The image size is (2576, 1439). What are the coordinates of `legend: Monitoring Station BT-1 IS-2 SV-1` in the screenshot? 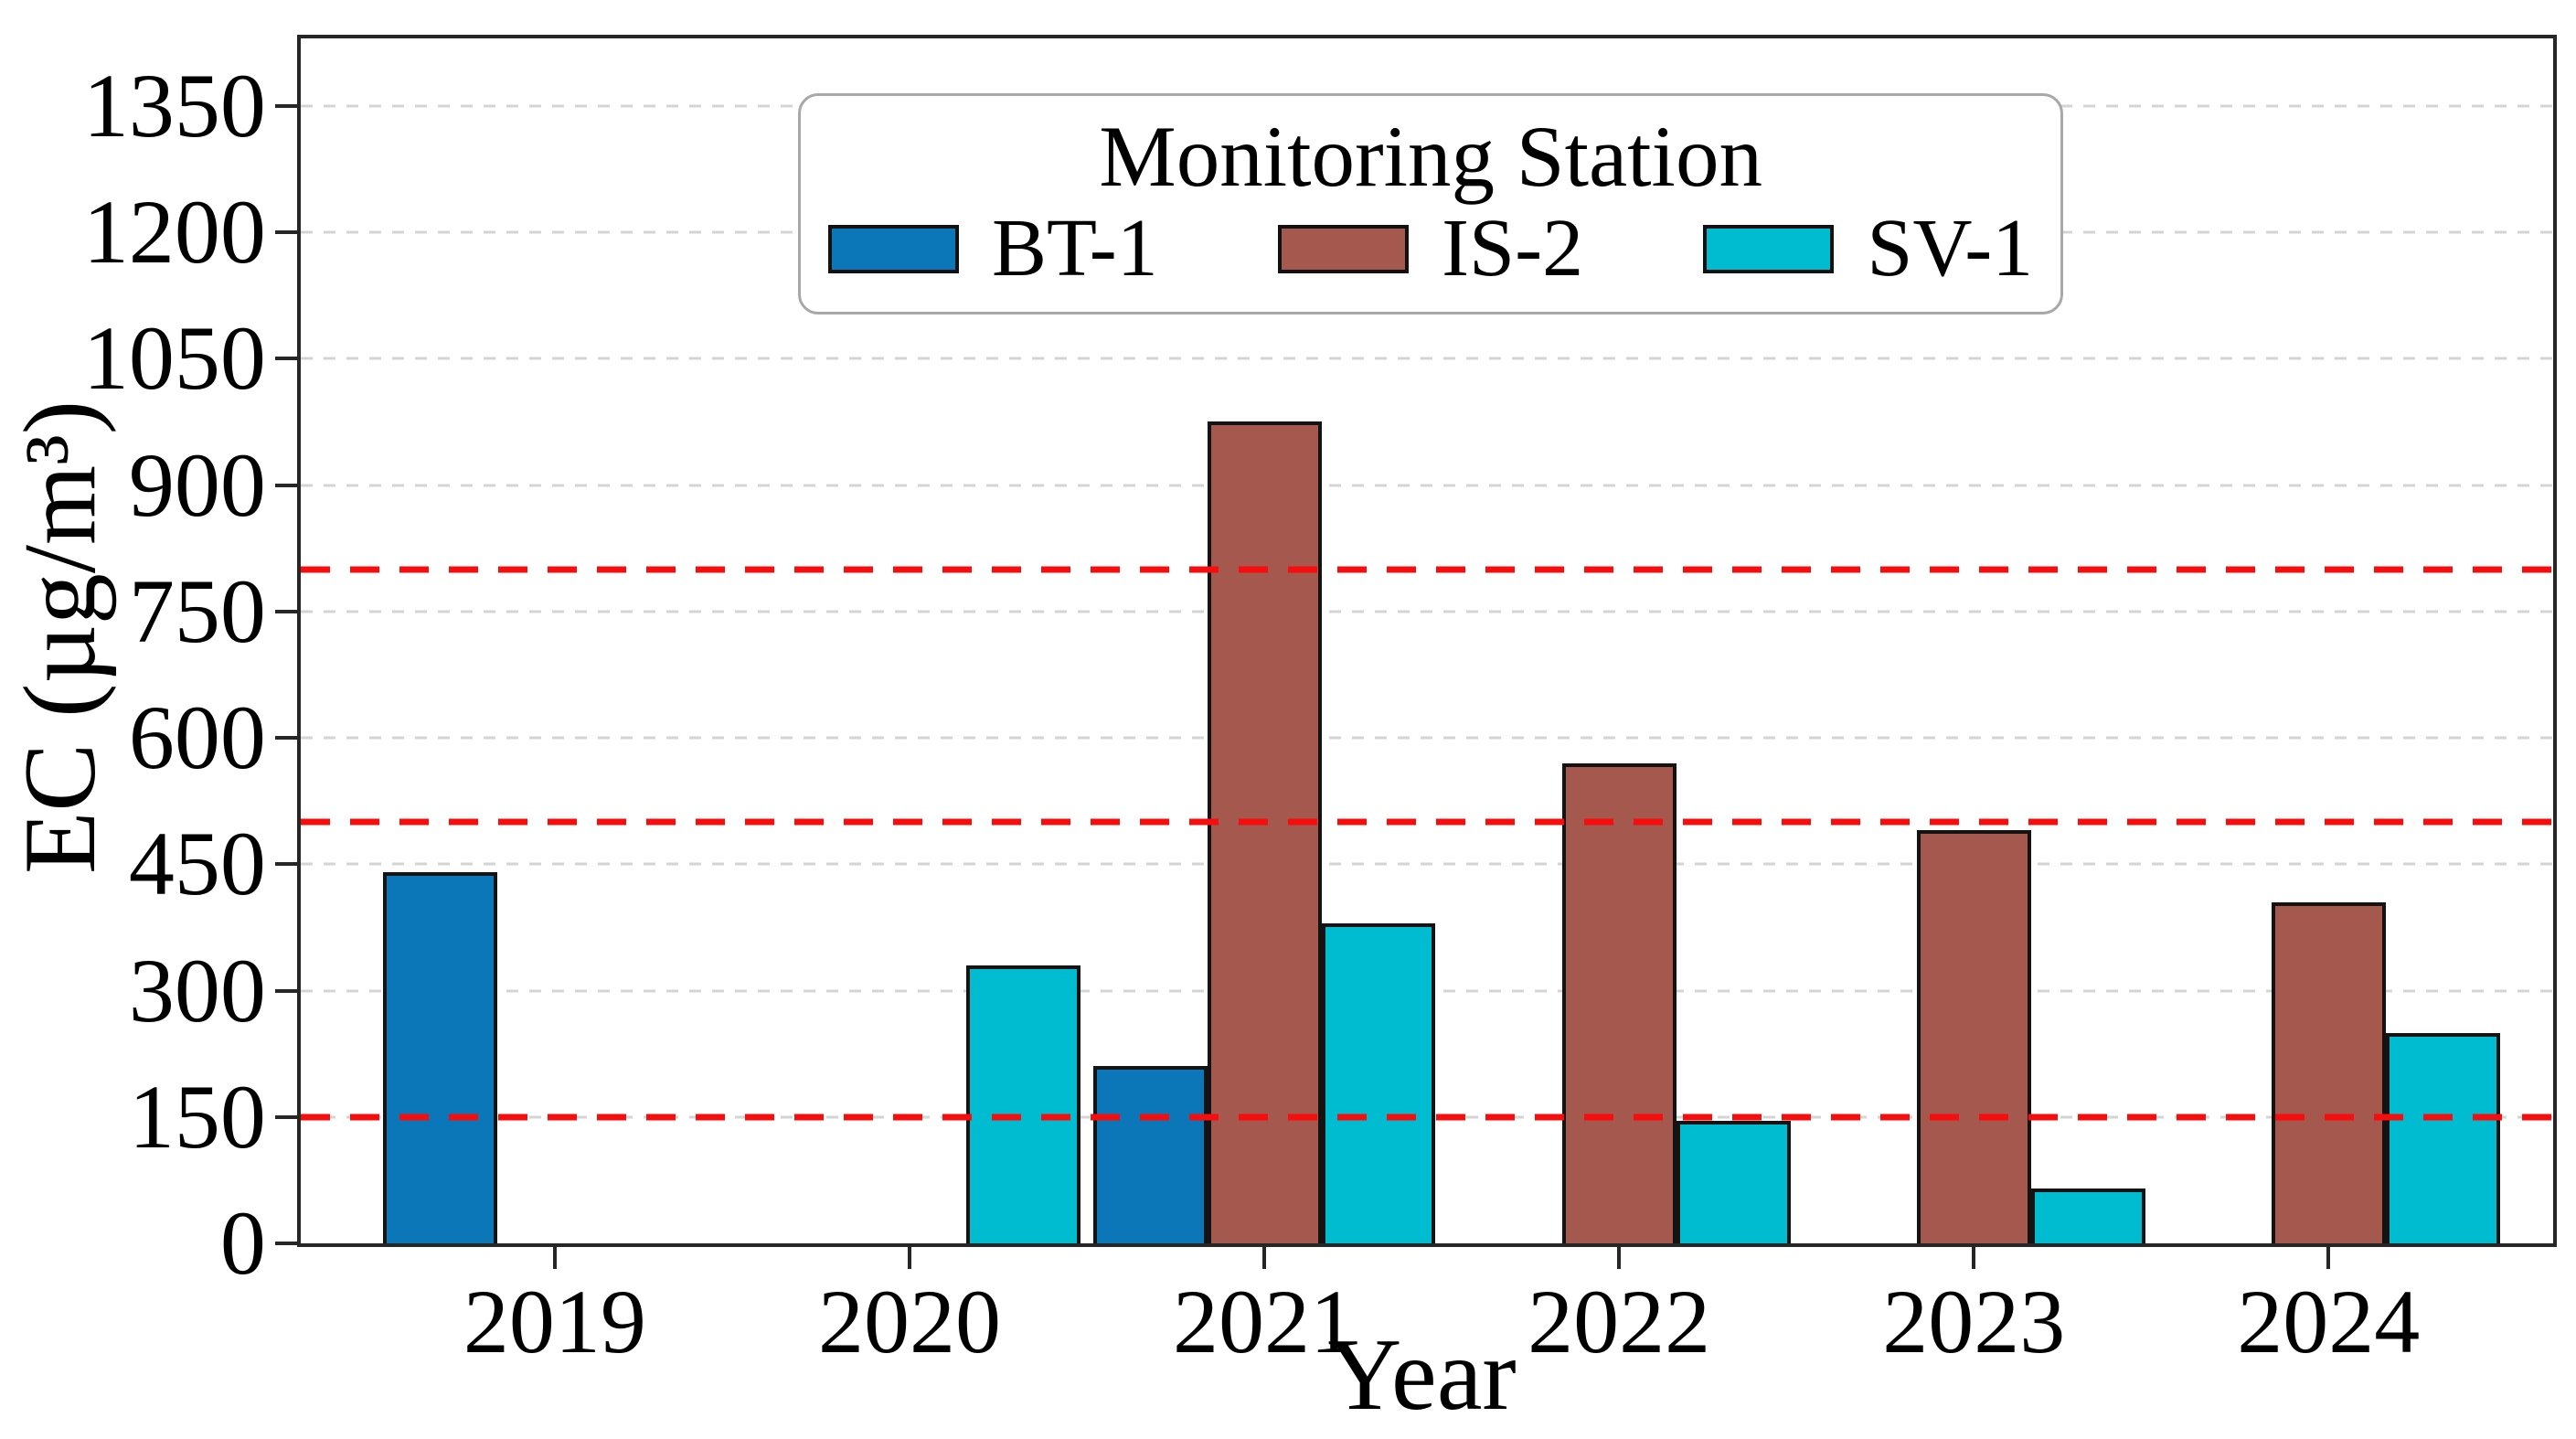 It's located at (1431, 203).